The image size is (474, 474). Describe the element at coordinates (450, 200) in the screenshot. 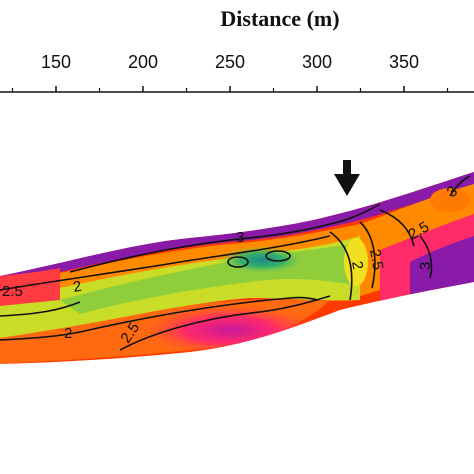

I see `orange-spot-right` at that location.